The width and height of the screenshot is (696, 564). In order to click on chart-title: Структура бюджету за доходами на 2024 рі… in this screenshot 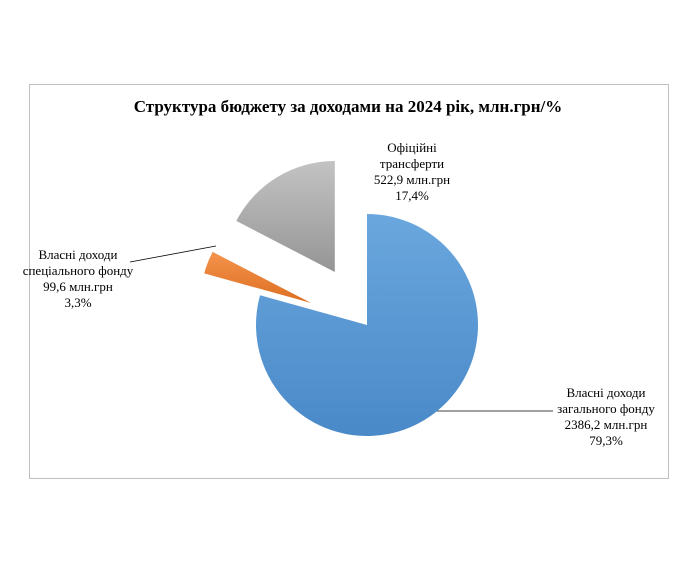, I will do `click(348, 106)`.